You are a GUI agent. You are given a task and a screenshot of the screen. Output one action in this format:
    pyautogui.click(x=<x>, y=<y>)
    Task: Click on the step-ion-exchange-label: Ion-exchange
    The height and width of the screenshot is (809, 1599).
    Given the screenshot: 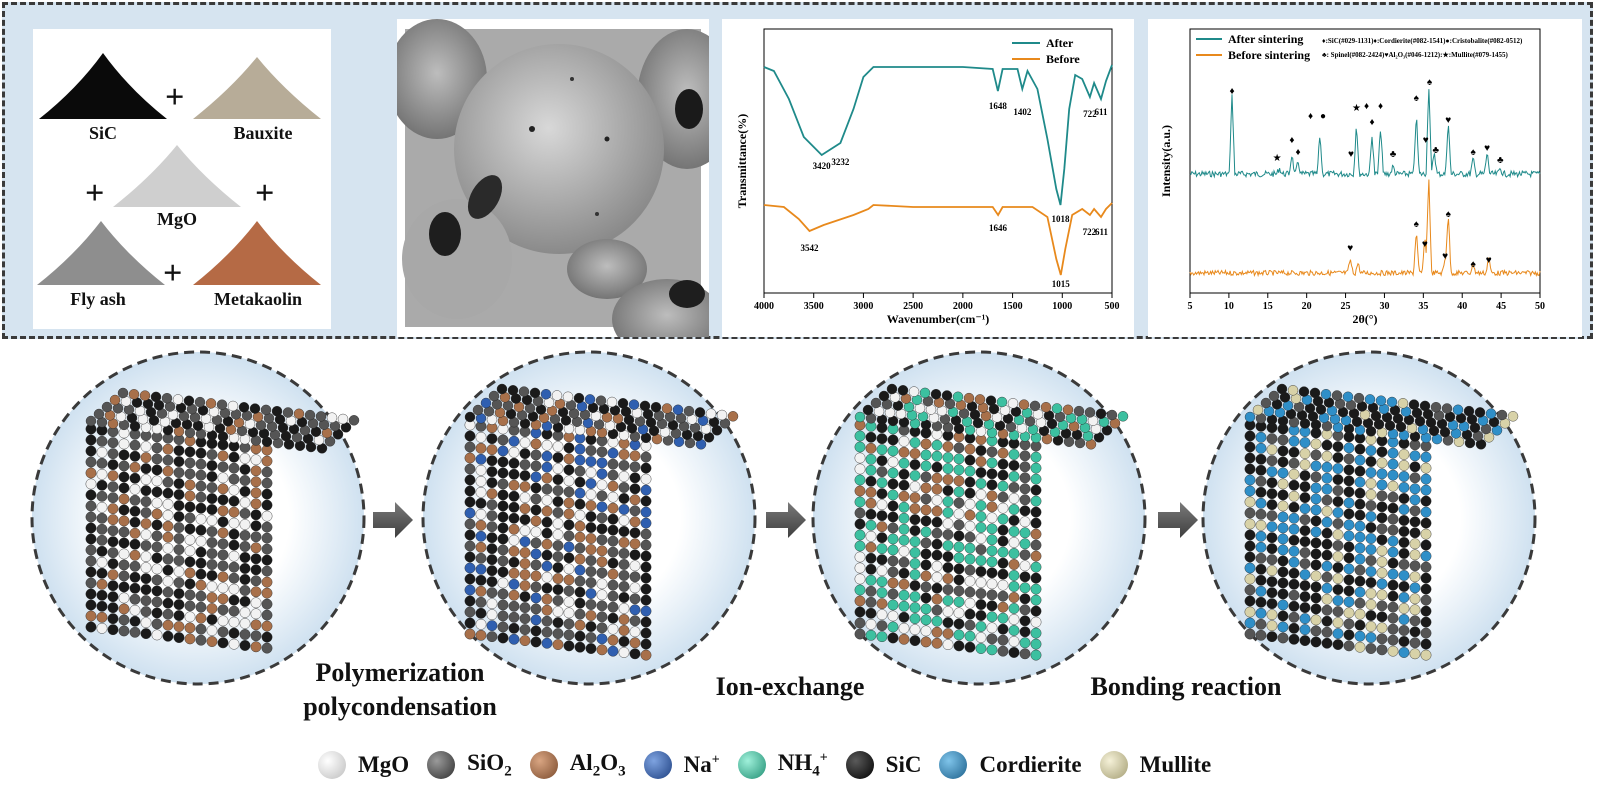 What is the action you would take?
    pyautogui.click(x=790, y=686)
    